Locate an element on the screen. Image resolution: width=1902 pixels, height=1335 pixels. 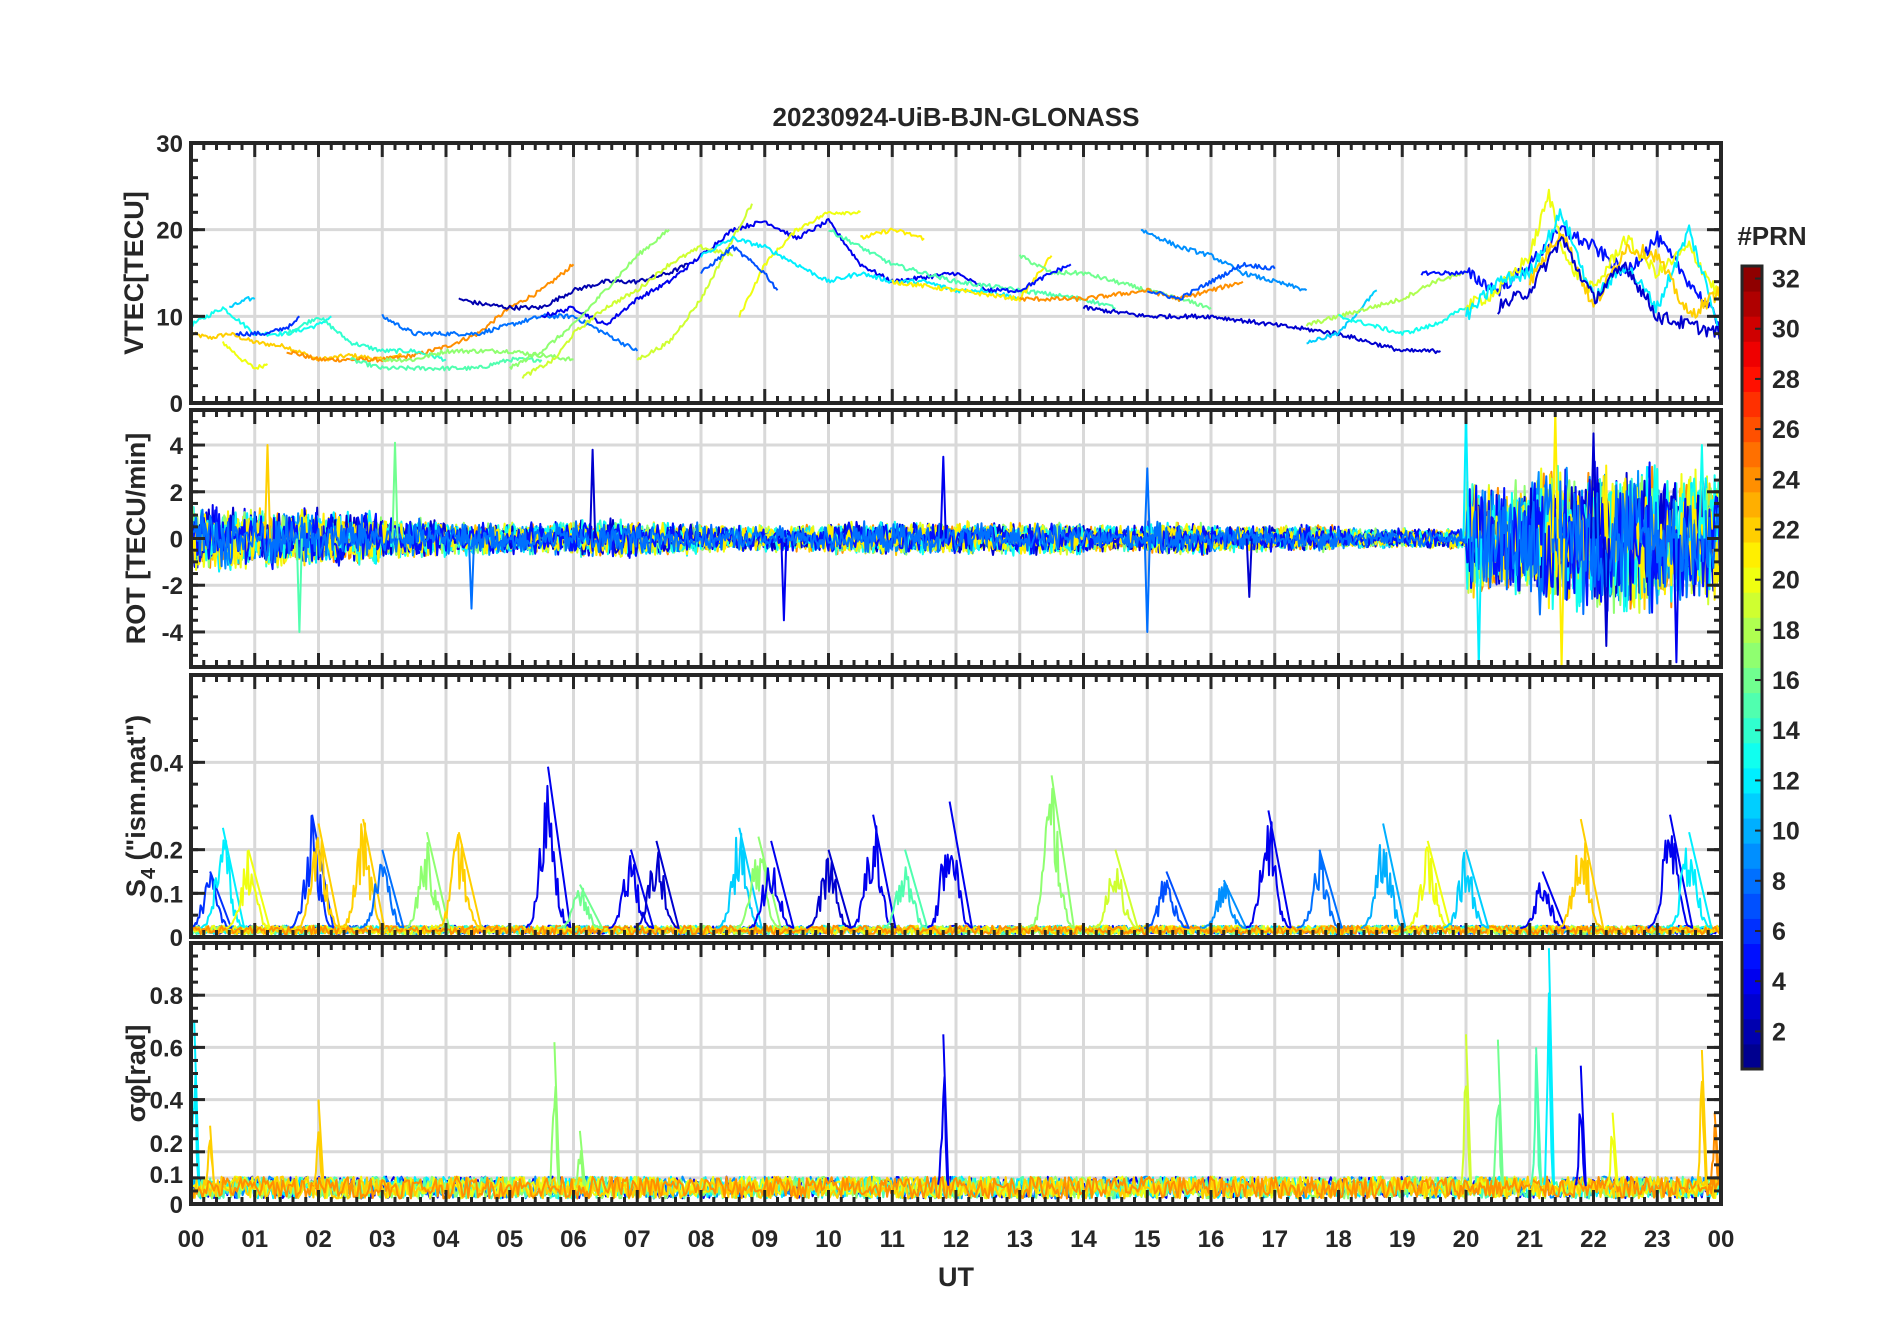
x-tick-label: 14 is located at coordinates (1083, 1239).